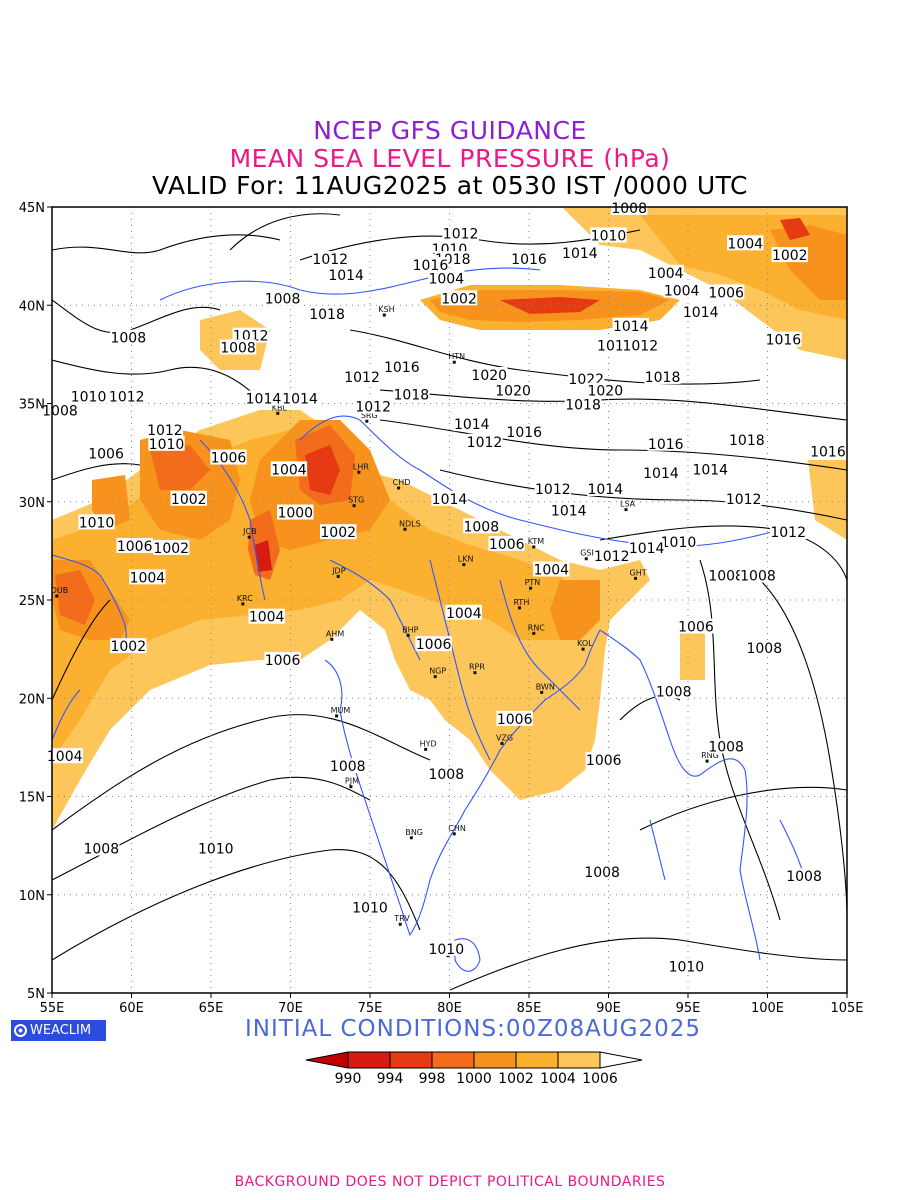 This screenshot has height=1200, width=900. Describe the element at coordinates (401, 918) in the screenshot. I see `city-label: TRV` at that location.